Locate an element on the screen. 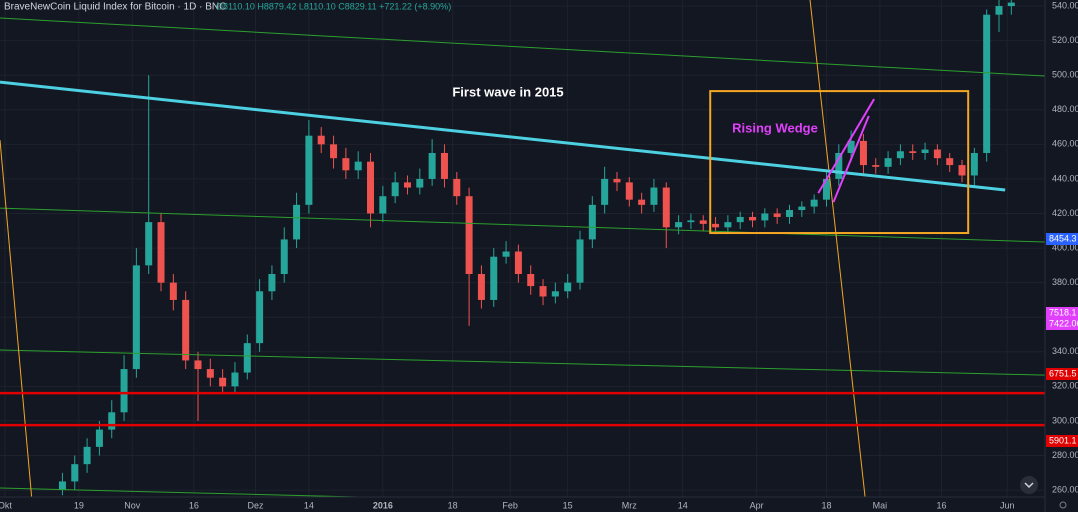 The image size is (1078, 512). y-tick-label: 260.00 is located at coordinates (1065, 489).